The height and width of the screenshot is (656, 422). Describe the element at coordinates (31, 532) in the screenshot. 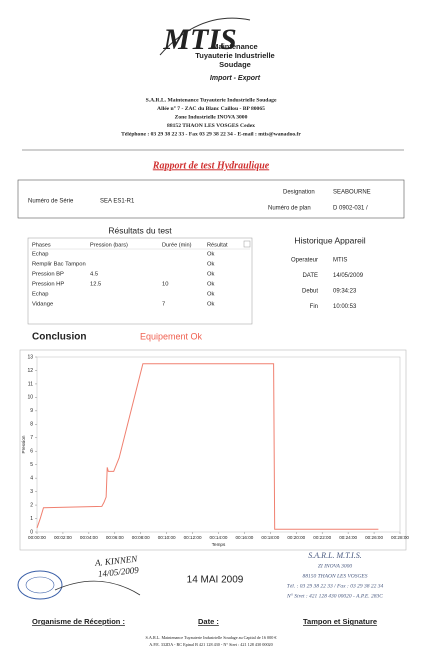

I see `y-tick-label: 0` at that location.